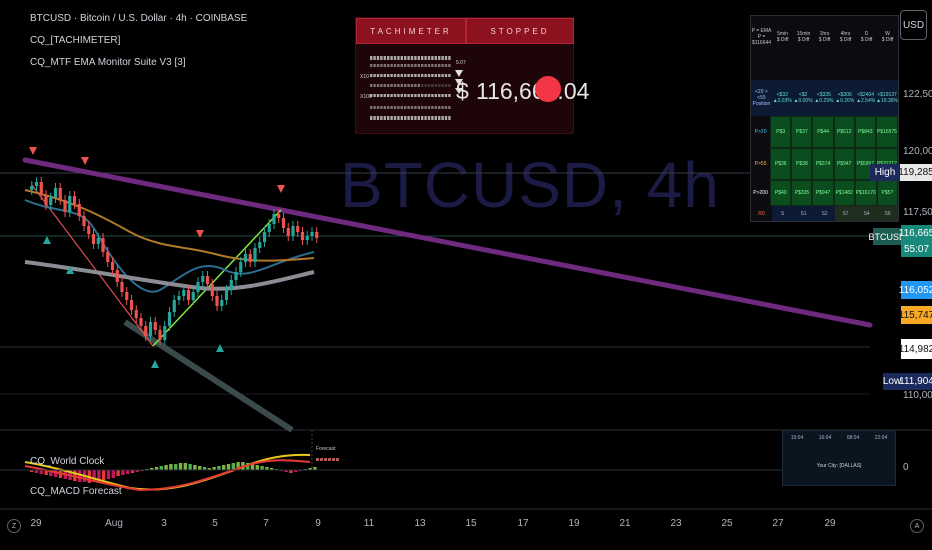 The height and width of the screenshot is (550, 932). I want to click on mtf-value-cell: P$947, so click(844, 164).